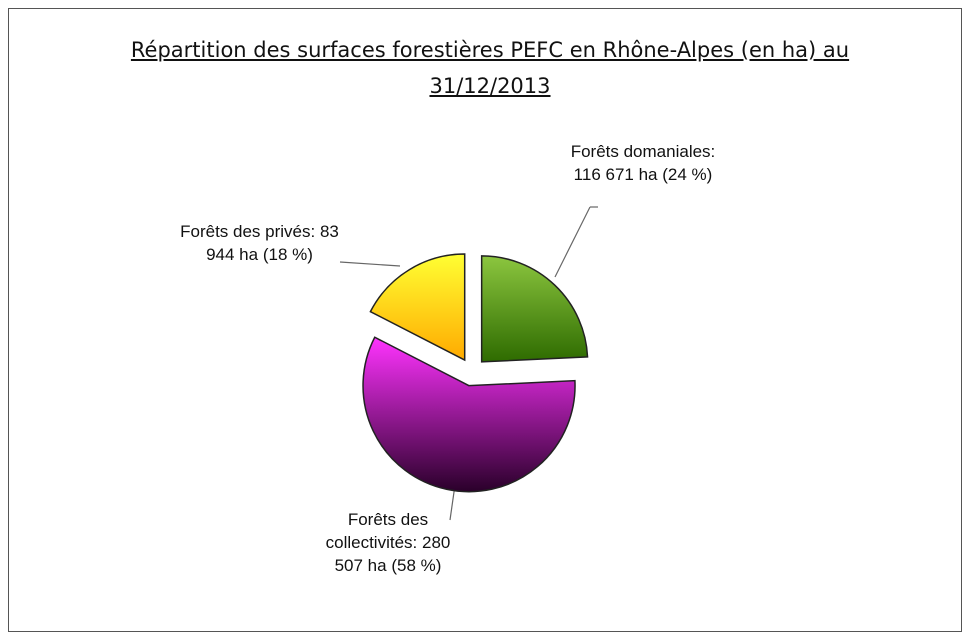 The image size is (970, 640). Describe the element at coordinates (643, 151) in the screenshot. I see `category-label: Forêts domaniales:` at that location.